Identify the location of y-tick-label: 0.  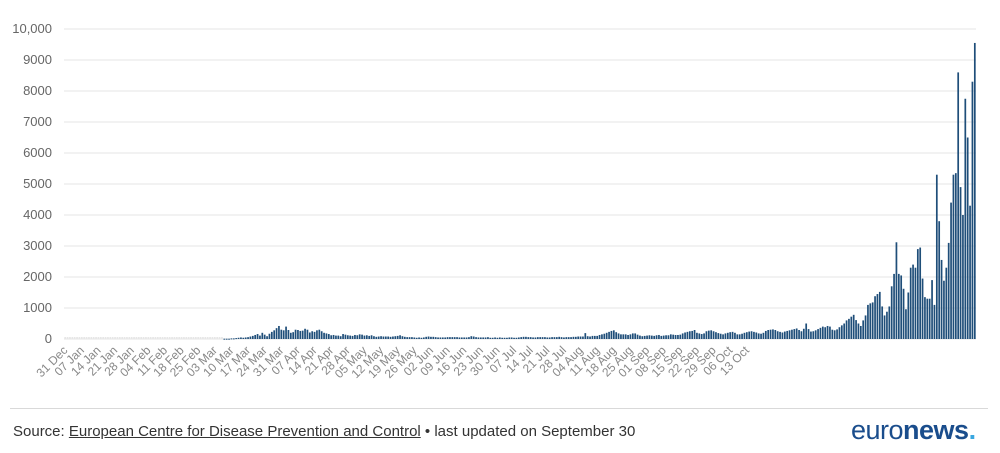
(48, 338).